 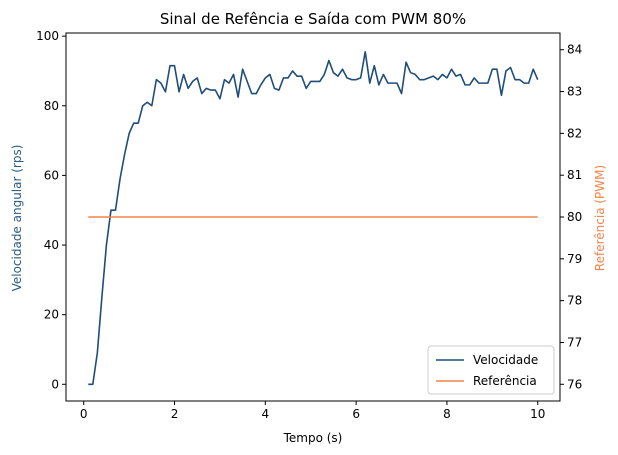 I want to click on y-left-tick-label: 40, so click(x=51, y=245).